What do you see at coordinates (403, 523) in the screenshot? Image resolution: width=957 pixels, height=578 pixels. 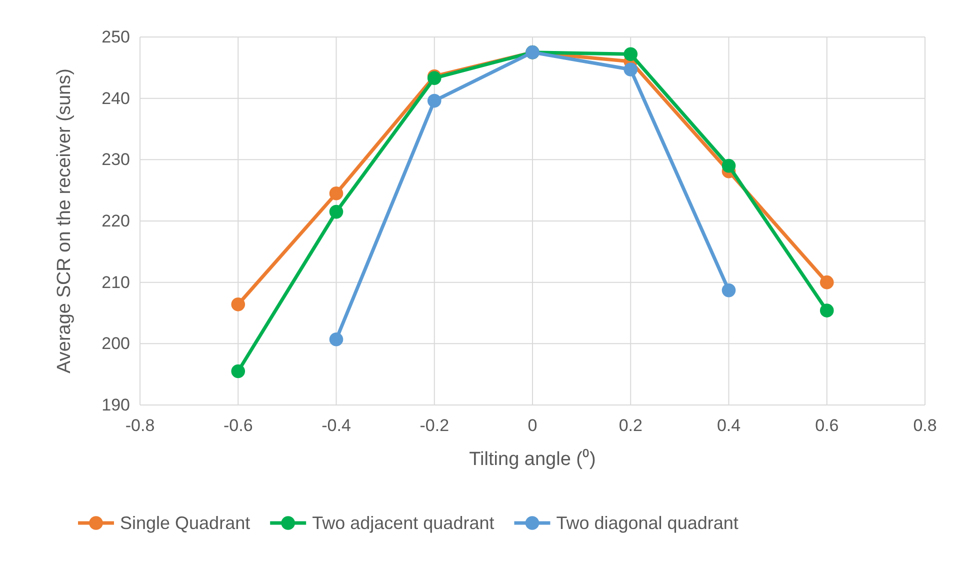 I see `legend-label: Two adjacent quadrant` at bounding box center [403, 523].